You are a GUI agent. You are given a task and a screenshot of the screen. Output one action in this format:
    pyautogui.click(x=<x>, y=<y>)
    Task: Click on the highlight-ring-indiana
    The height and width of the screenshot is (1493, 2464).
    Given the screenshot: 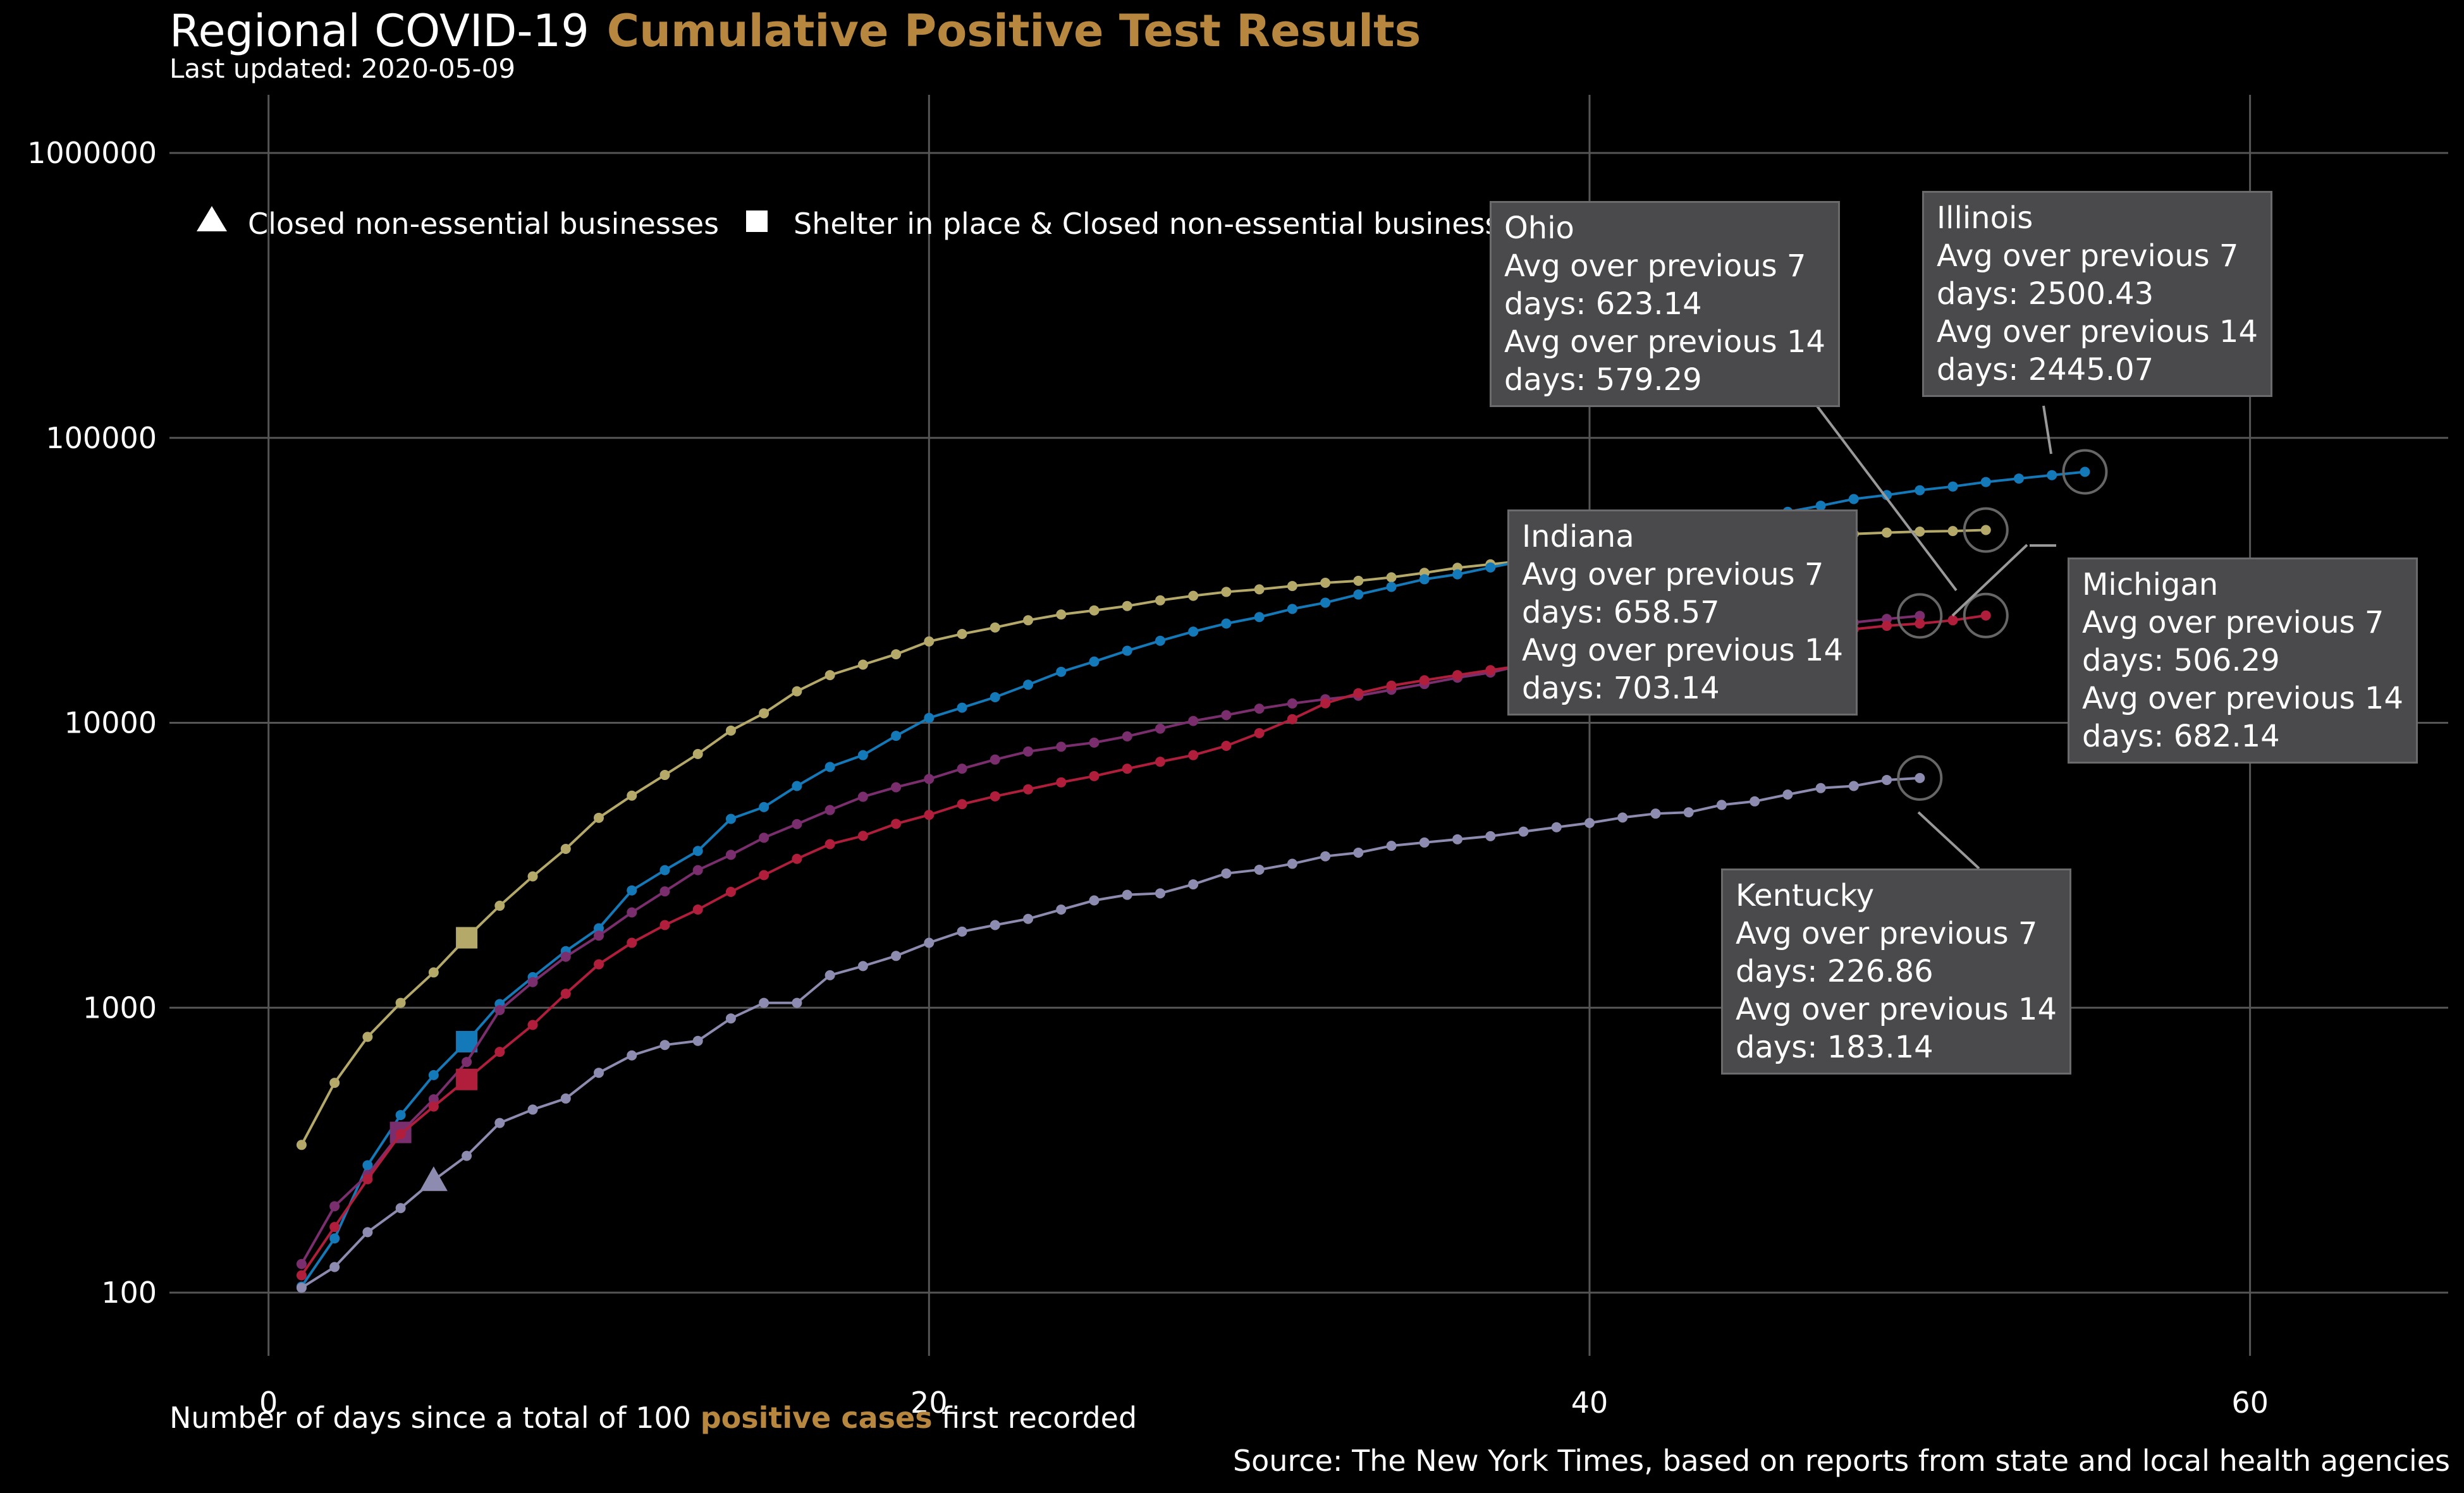 What is the action you would take?
    pyautogui.click(x=1920, y=616)
    